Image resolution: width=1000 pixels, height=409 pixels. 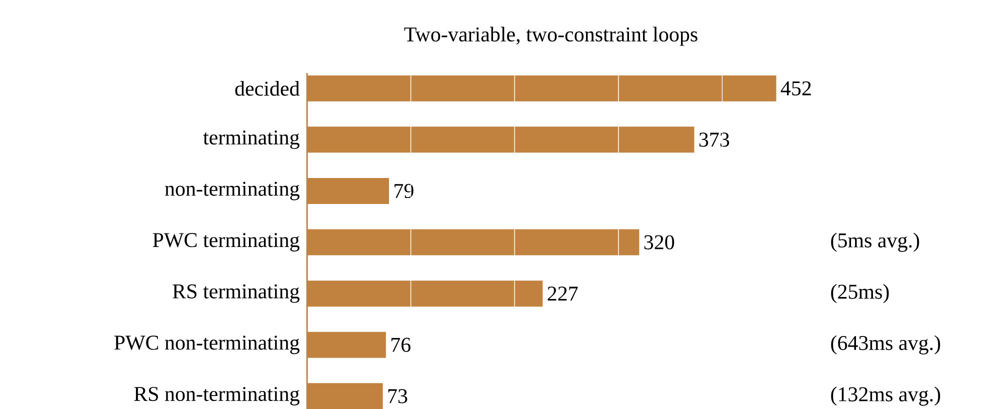 I want to click on y-tick-label: non-terminating, so click(x=232, y=191).